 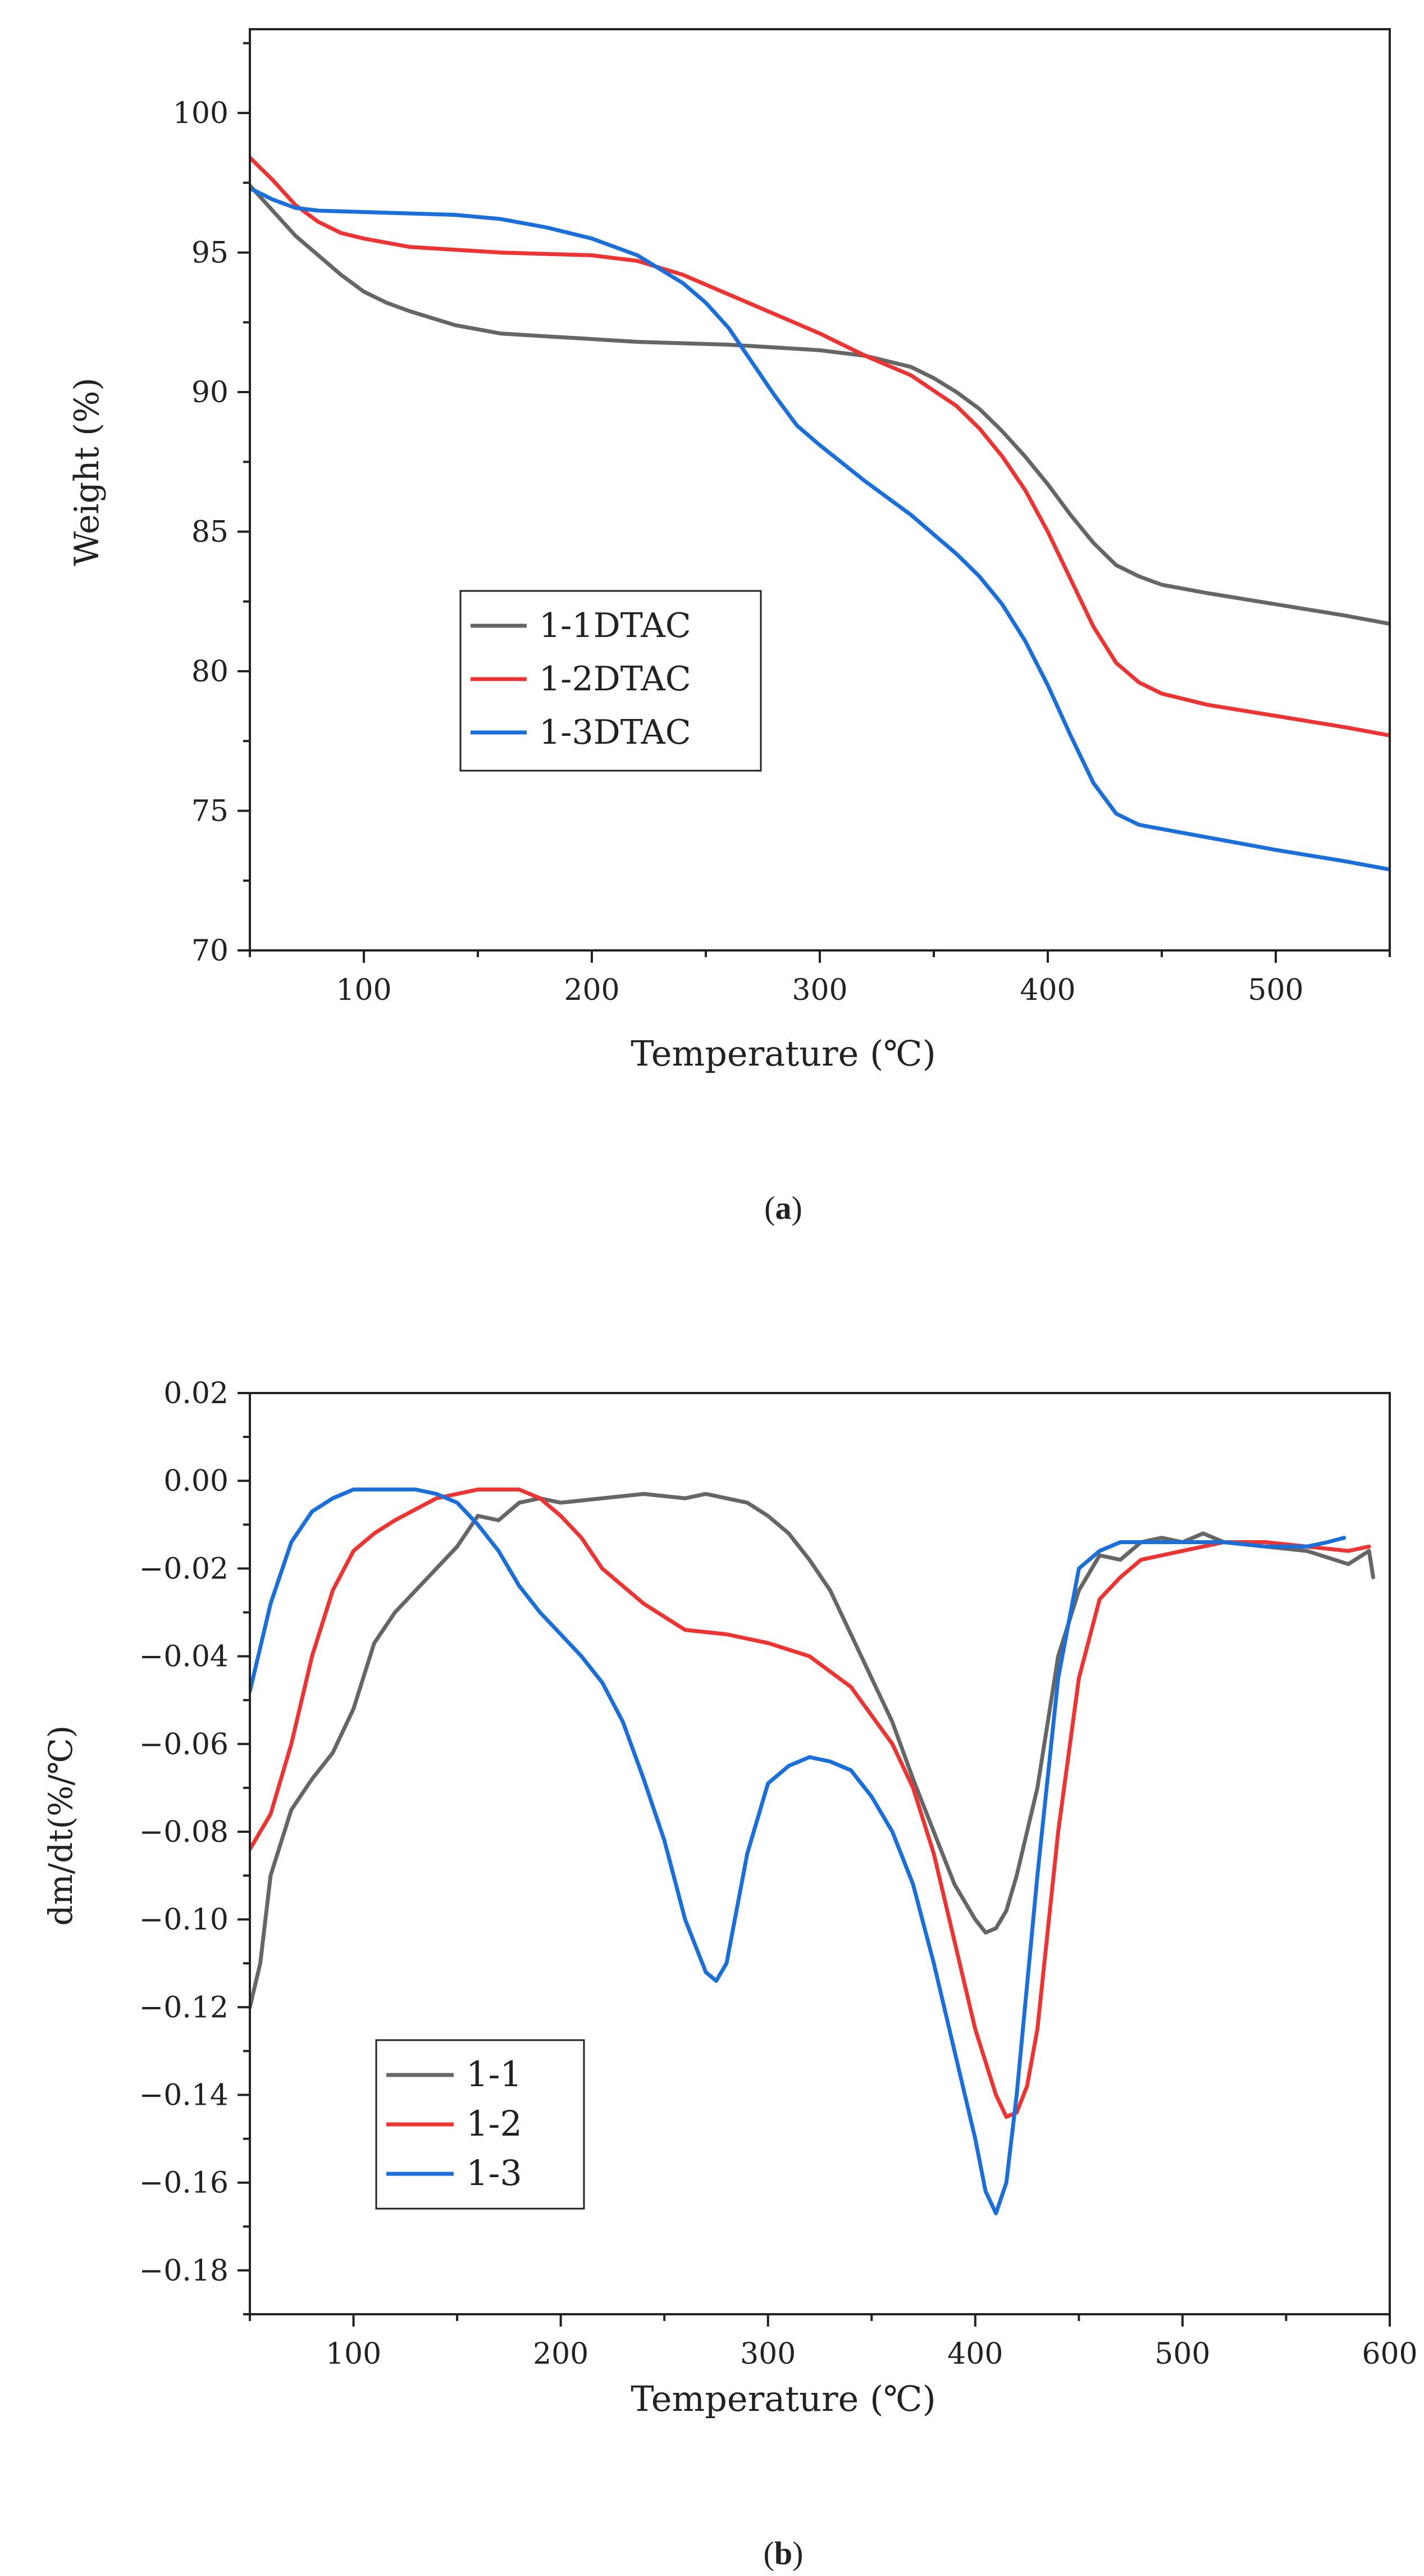 I want to click on y-tick-label: −0.06, so click(x=184, y=1745).